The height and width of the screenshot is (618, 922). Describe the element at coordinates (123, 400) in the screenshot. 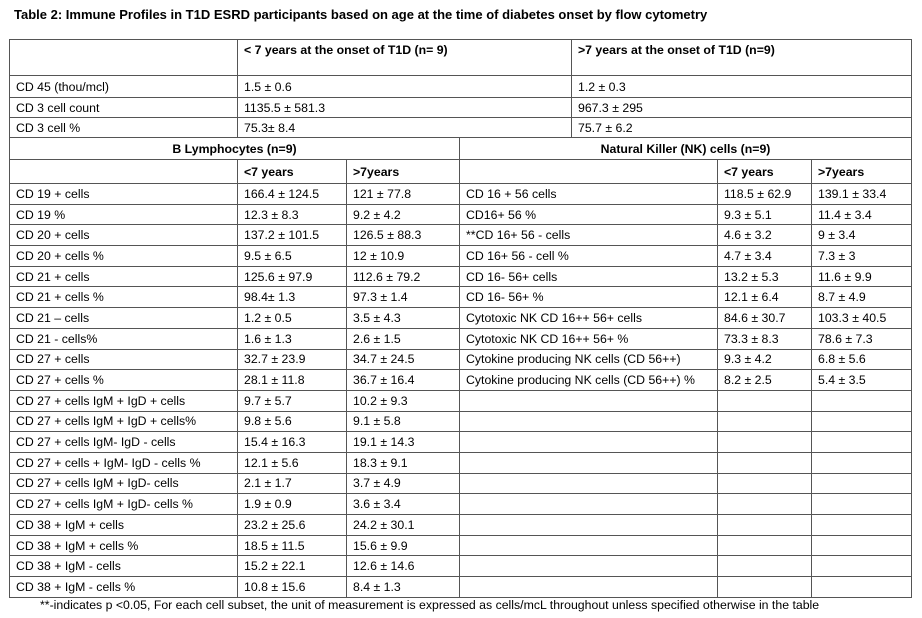

I see `row-label: CD 27 + cells IgM + IgD + cells` at that location.